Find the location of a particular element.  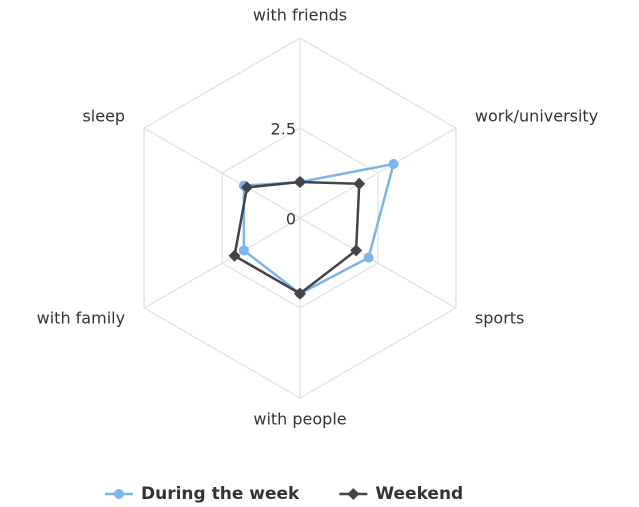

category-label: with family is located at coordinates (81, 318).